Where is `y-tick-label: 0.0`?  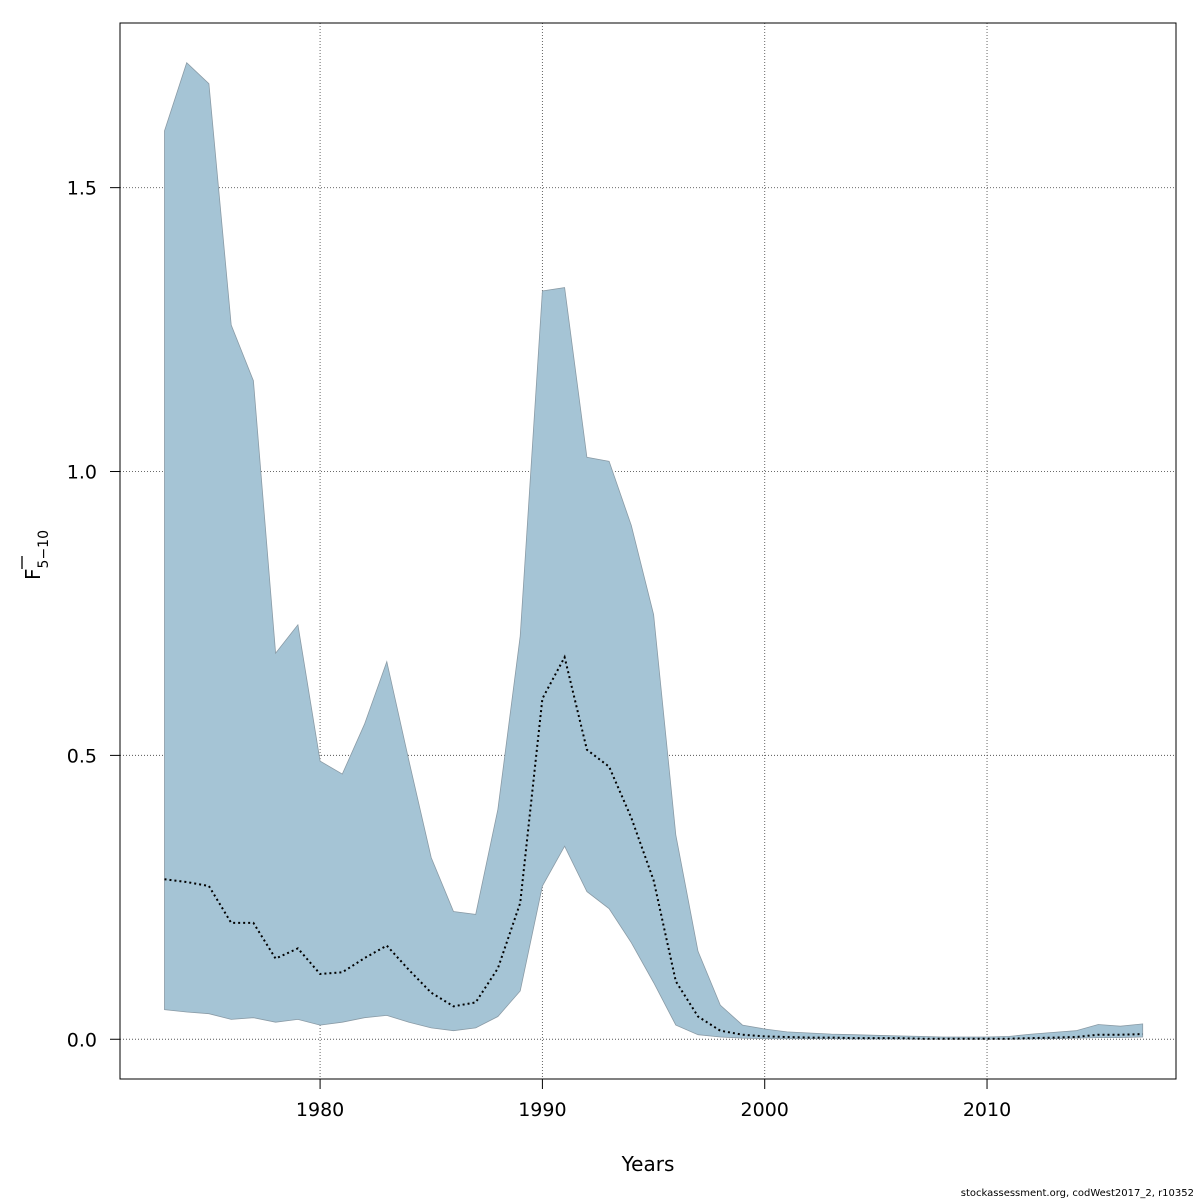
y-tick-label: 0.0 is located at coordinates (82, 1040).